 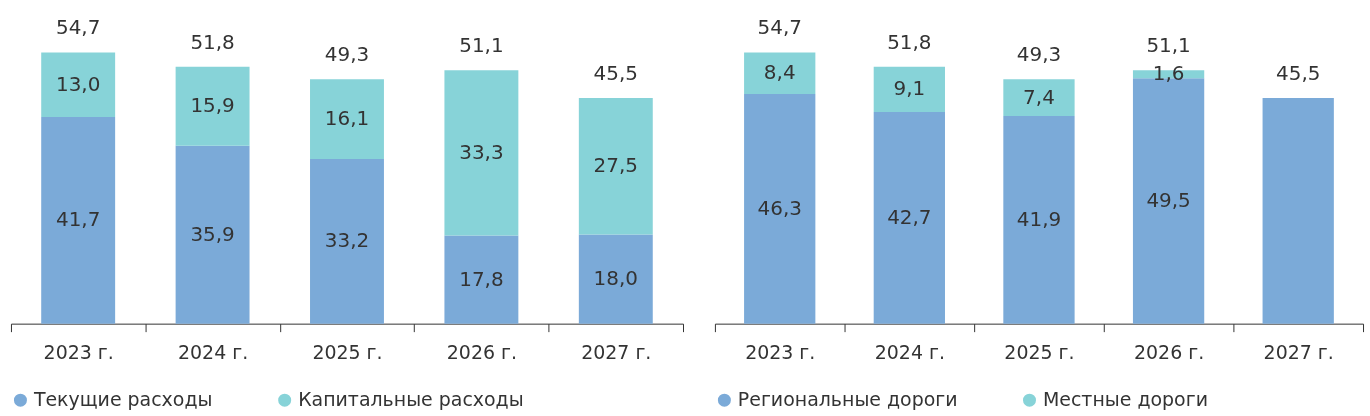 I want to click on data-label: 16,1, so click(x=347, y=118).